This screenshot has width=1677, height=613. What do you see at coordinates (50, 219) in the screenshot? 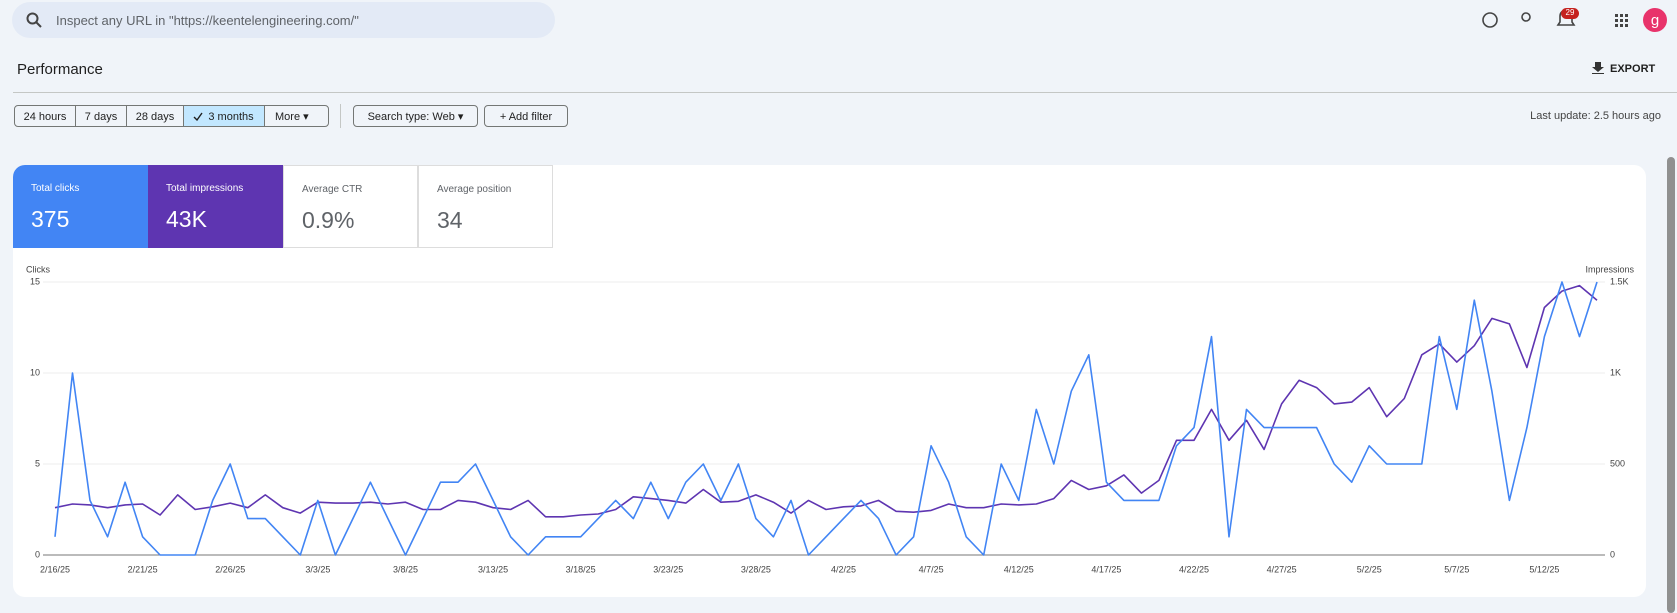
I see `metric-value: 375` at bounding box center [50, 219].